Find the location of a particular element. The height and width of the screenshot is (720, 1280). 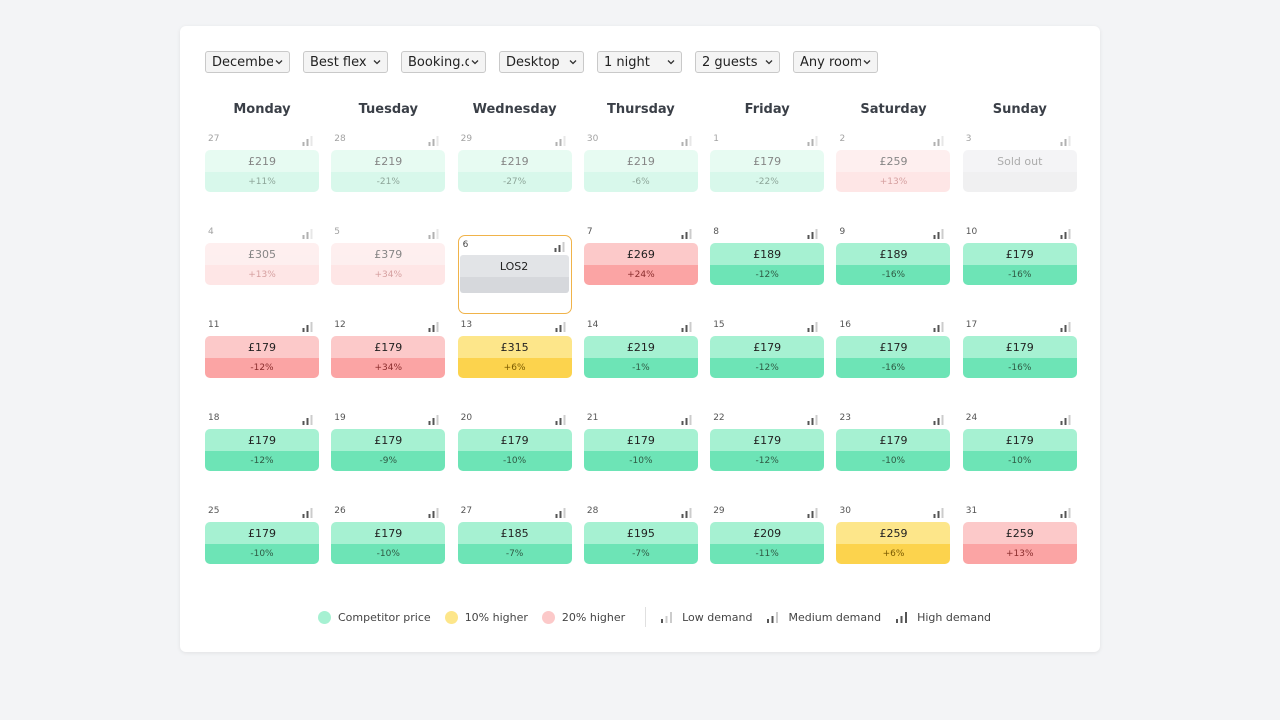

calendar-day: 26 £179 -10% is located at coordinates (388, 547).